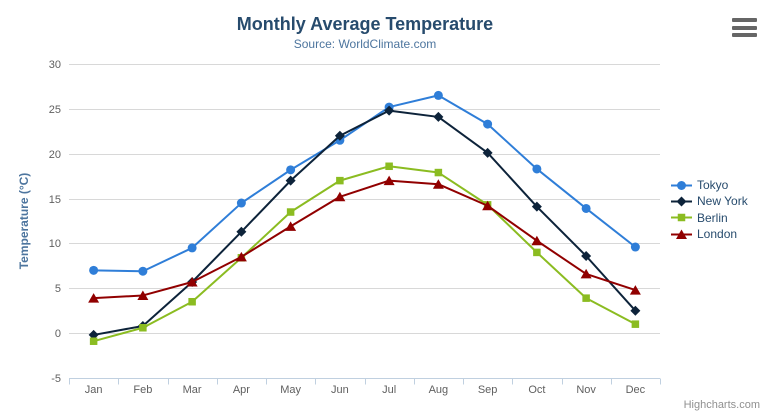 The image size is (769, 416). What do you see at coordinates (192, 282) in the screenshot?
I see `point-london-mar` at bounding box center [192, 282].